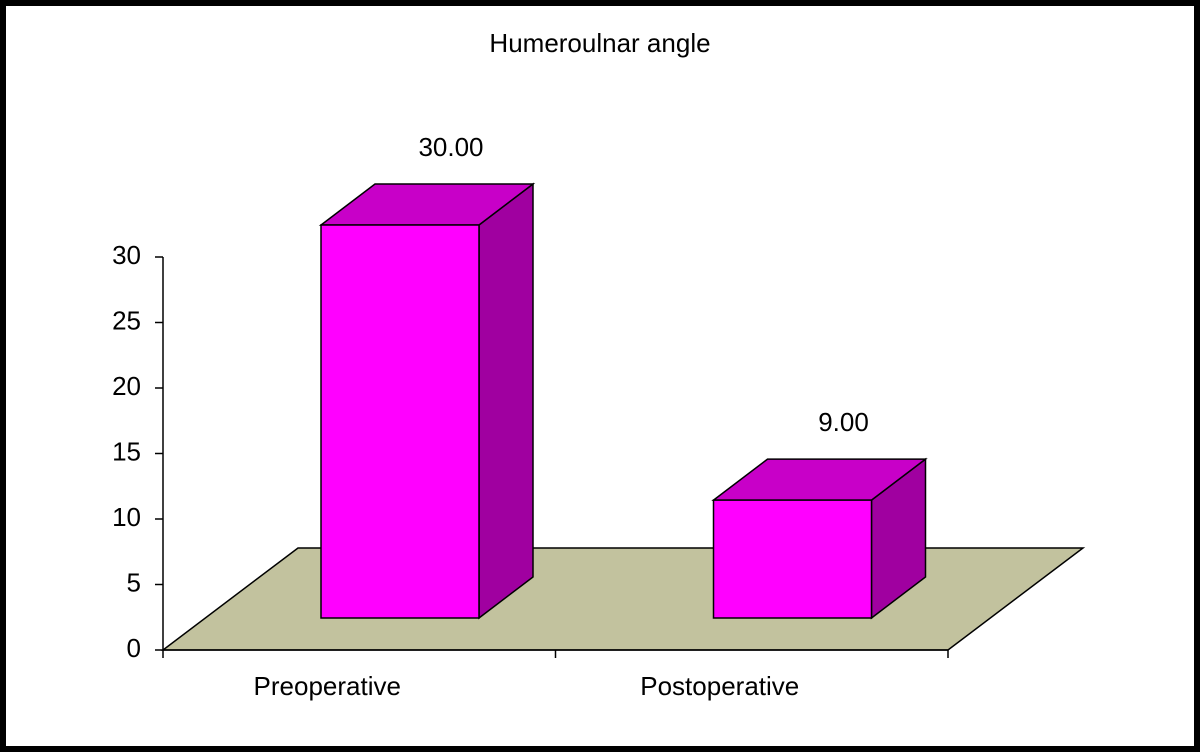  What do you see at coordinates (126, 386) in the screenshot?
I see `y-tick-label: 20` at bounding box center [126, 386].